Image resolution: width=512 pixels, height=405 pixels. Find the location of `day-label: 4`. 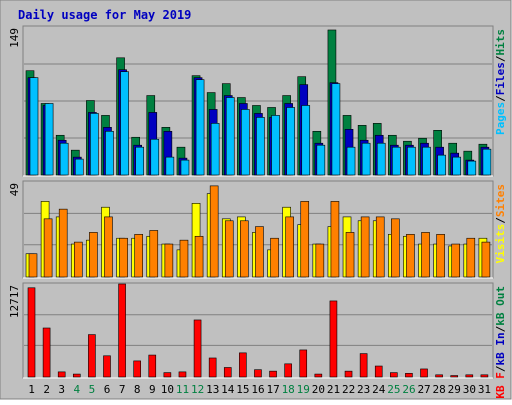

day-label: 4 is located at coordinates (77, 389).